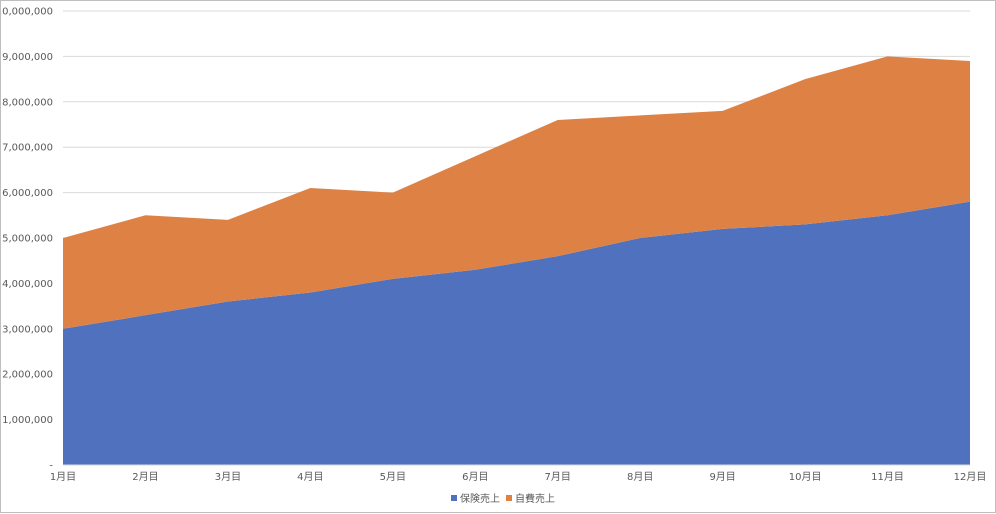  Describe the element at coordinates (27, 193) in the screenshot. I see `y-tick-label: 6,000,000` at that location.